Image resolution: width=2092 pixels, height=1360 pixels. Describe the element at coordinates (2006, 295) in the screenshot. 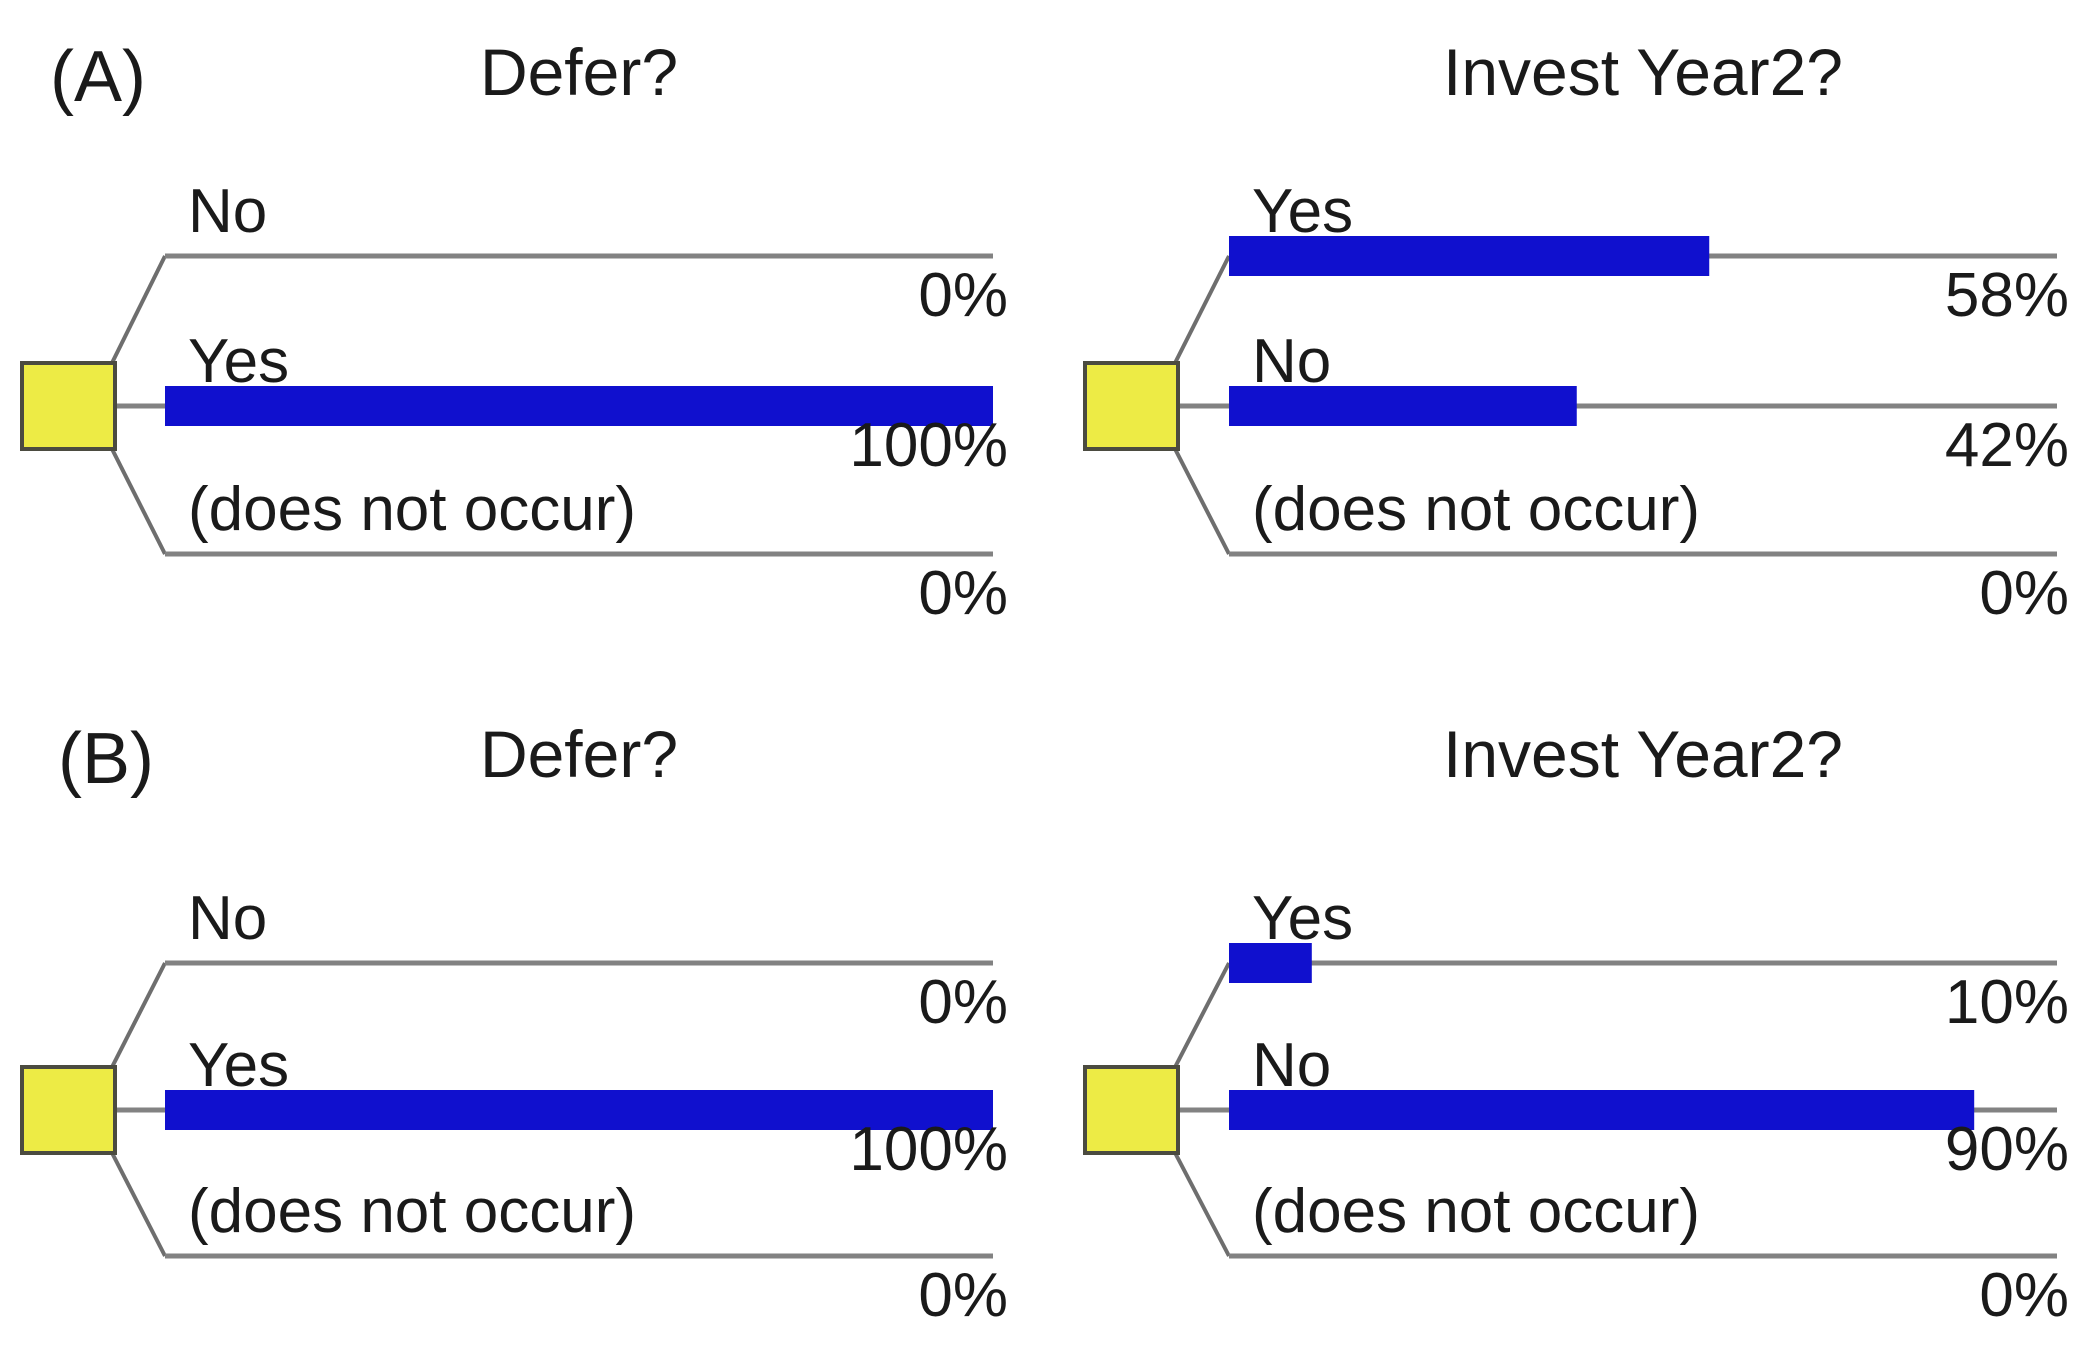

I see `branch-percent: 58%` at that location.